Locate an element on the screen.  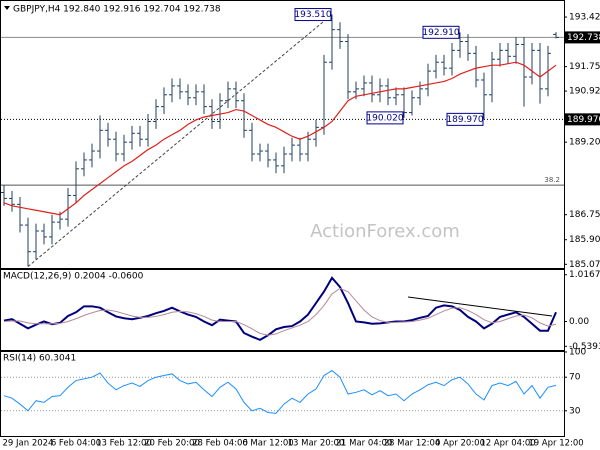
y-tick-label: 1.0167 is located at coordinates (584, 275).